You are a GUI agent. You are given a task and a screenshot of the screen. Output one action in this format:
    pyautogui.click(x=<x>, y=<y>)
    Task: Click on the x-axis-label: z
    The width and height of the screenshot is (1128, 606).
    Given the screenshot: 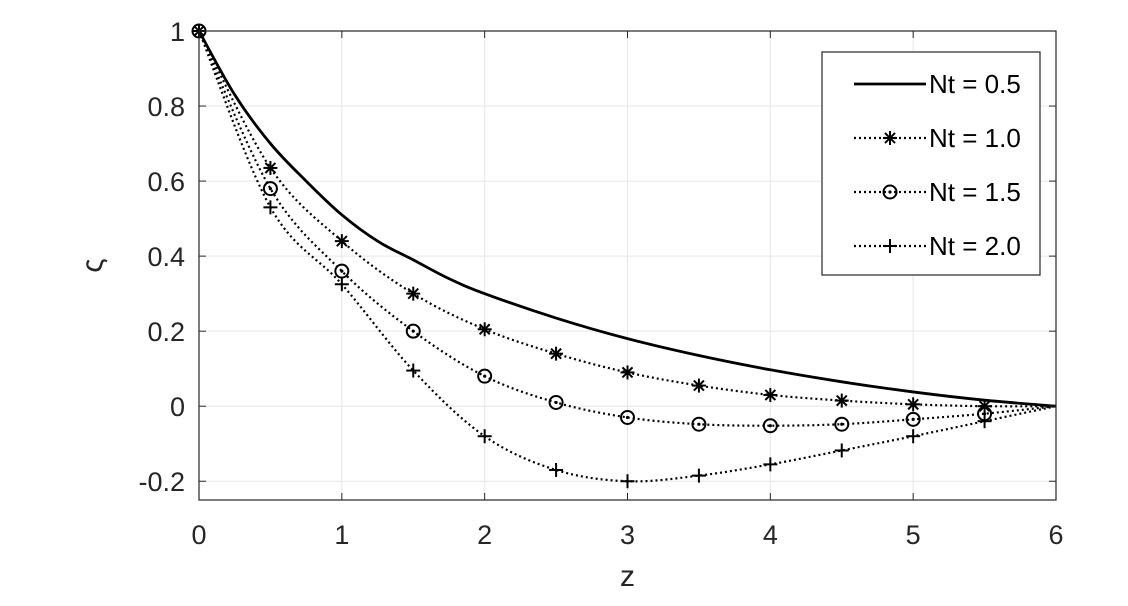 What is the action you would take?
    pyautogui.click(x=627, y=576)
    